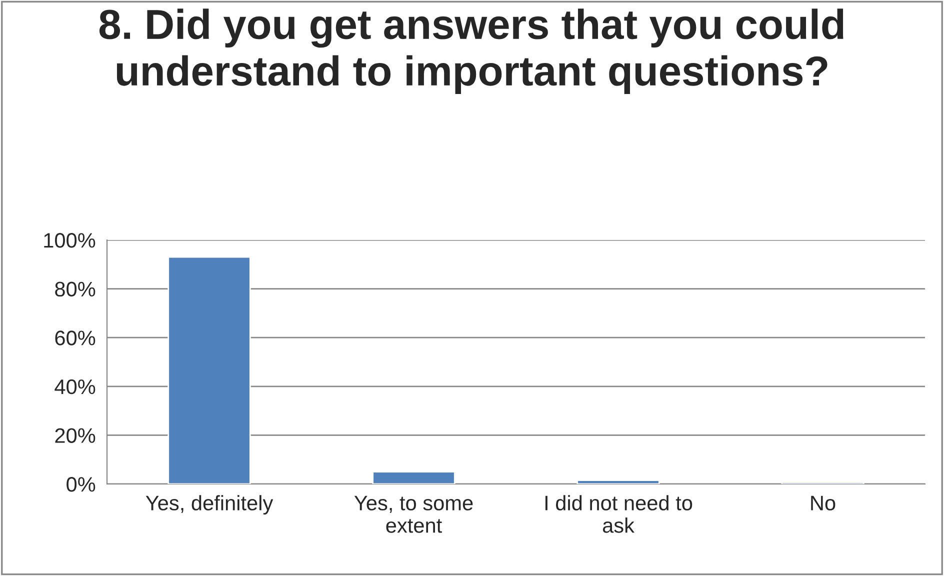  What do you see at coordinates (75, 386) in the screenshot?
I see `y-tick-label: 40%` at bounding box center [75, 386].